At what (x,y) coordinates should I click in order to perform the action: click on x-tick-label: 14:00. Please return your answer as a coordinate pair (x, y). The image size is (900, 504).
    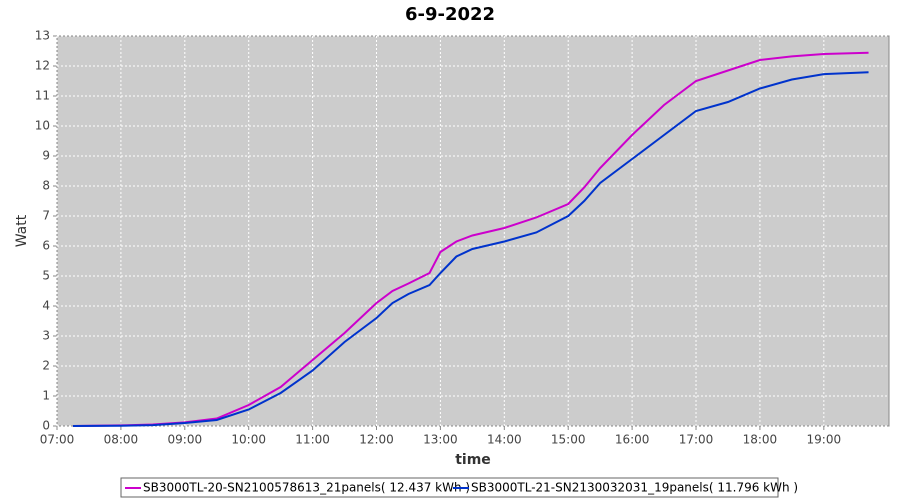
    Looking at the image, I should click on (504, 440).